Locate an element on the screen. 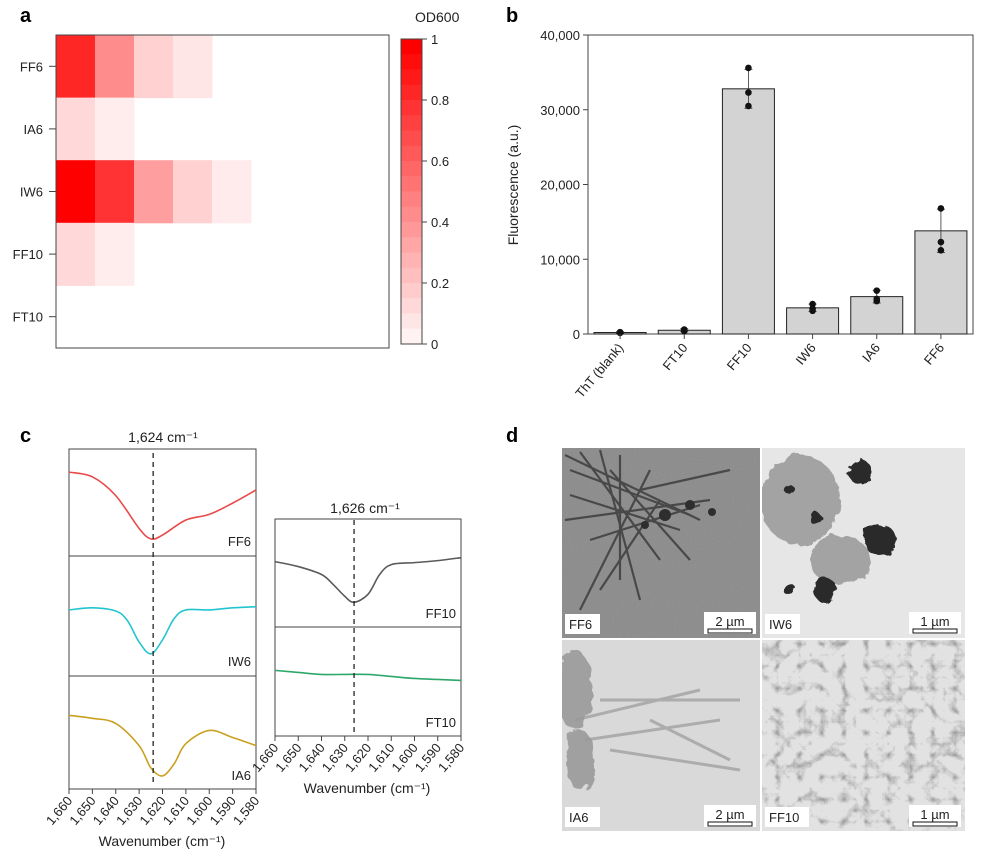  bar-y-ticks: 0 10,000 20,000 30,000 40,000 is located at coordinates (564, 185).